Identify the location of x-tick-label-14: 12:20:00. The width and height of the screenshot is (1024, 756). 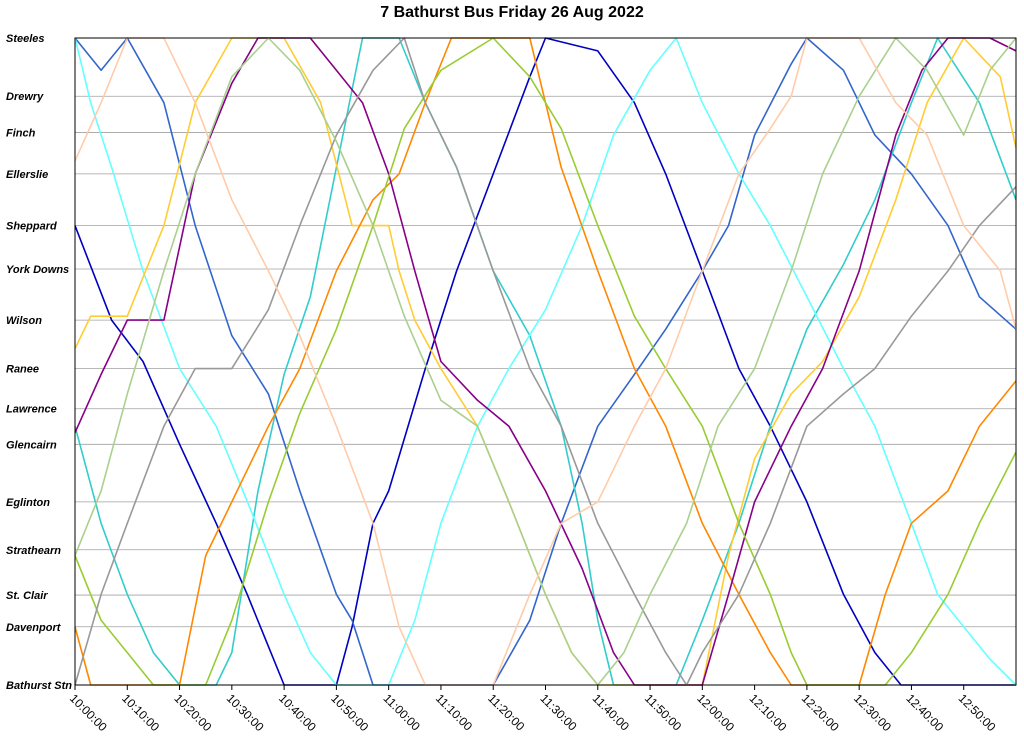
(820, 712).